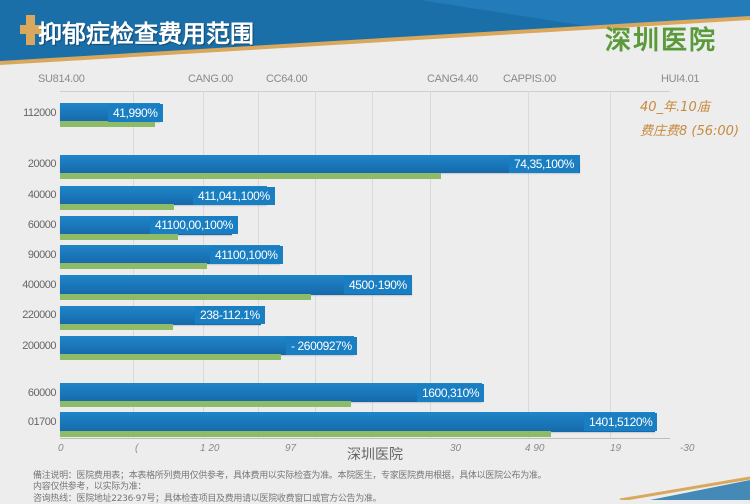 This screenshot has width=750, height=504. I want to click on bar-value-label: 41100,100%, so click(246, 255).